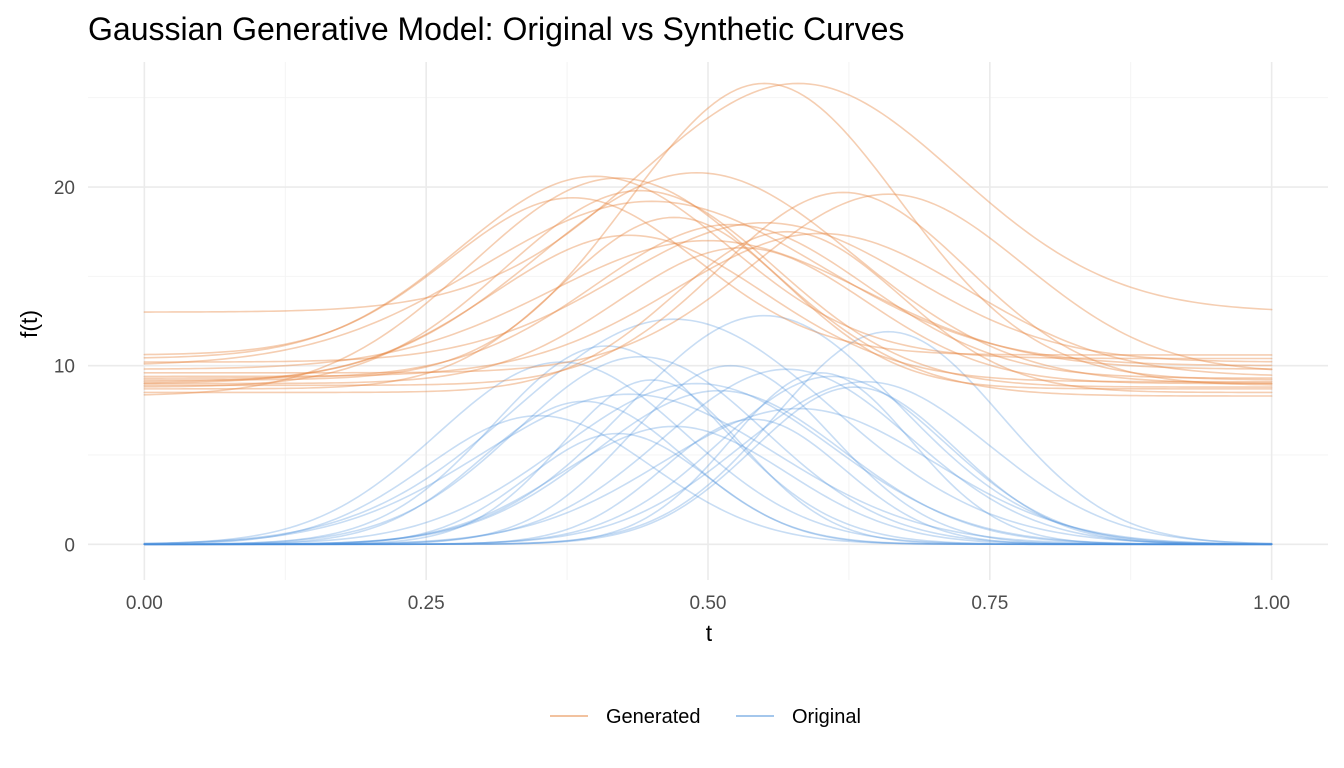  Describe the element at coordinates (64, 188) in the screenshot. I see `y-tick-label: 20` at that location.